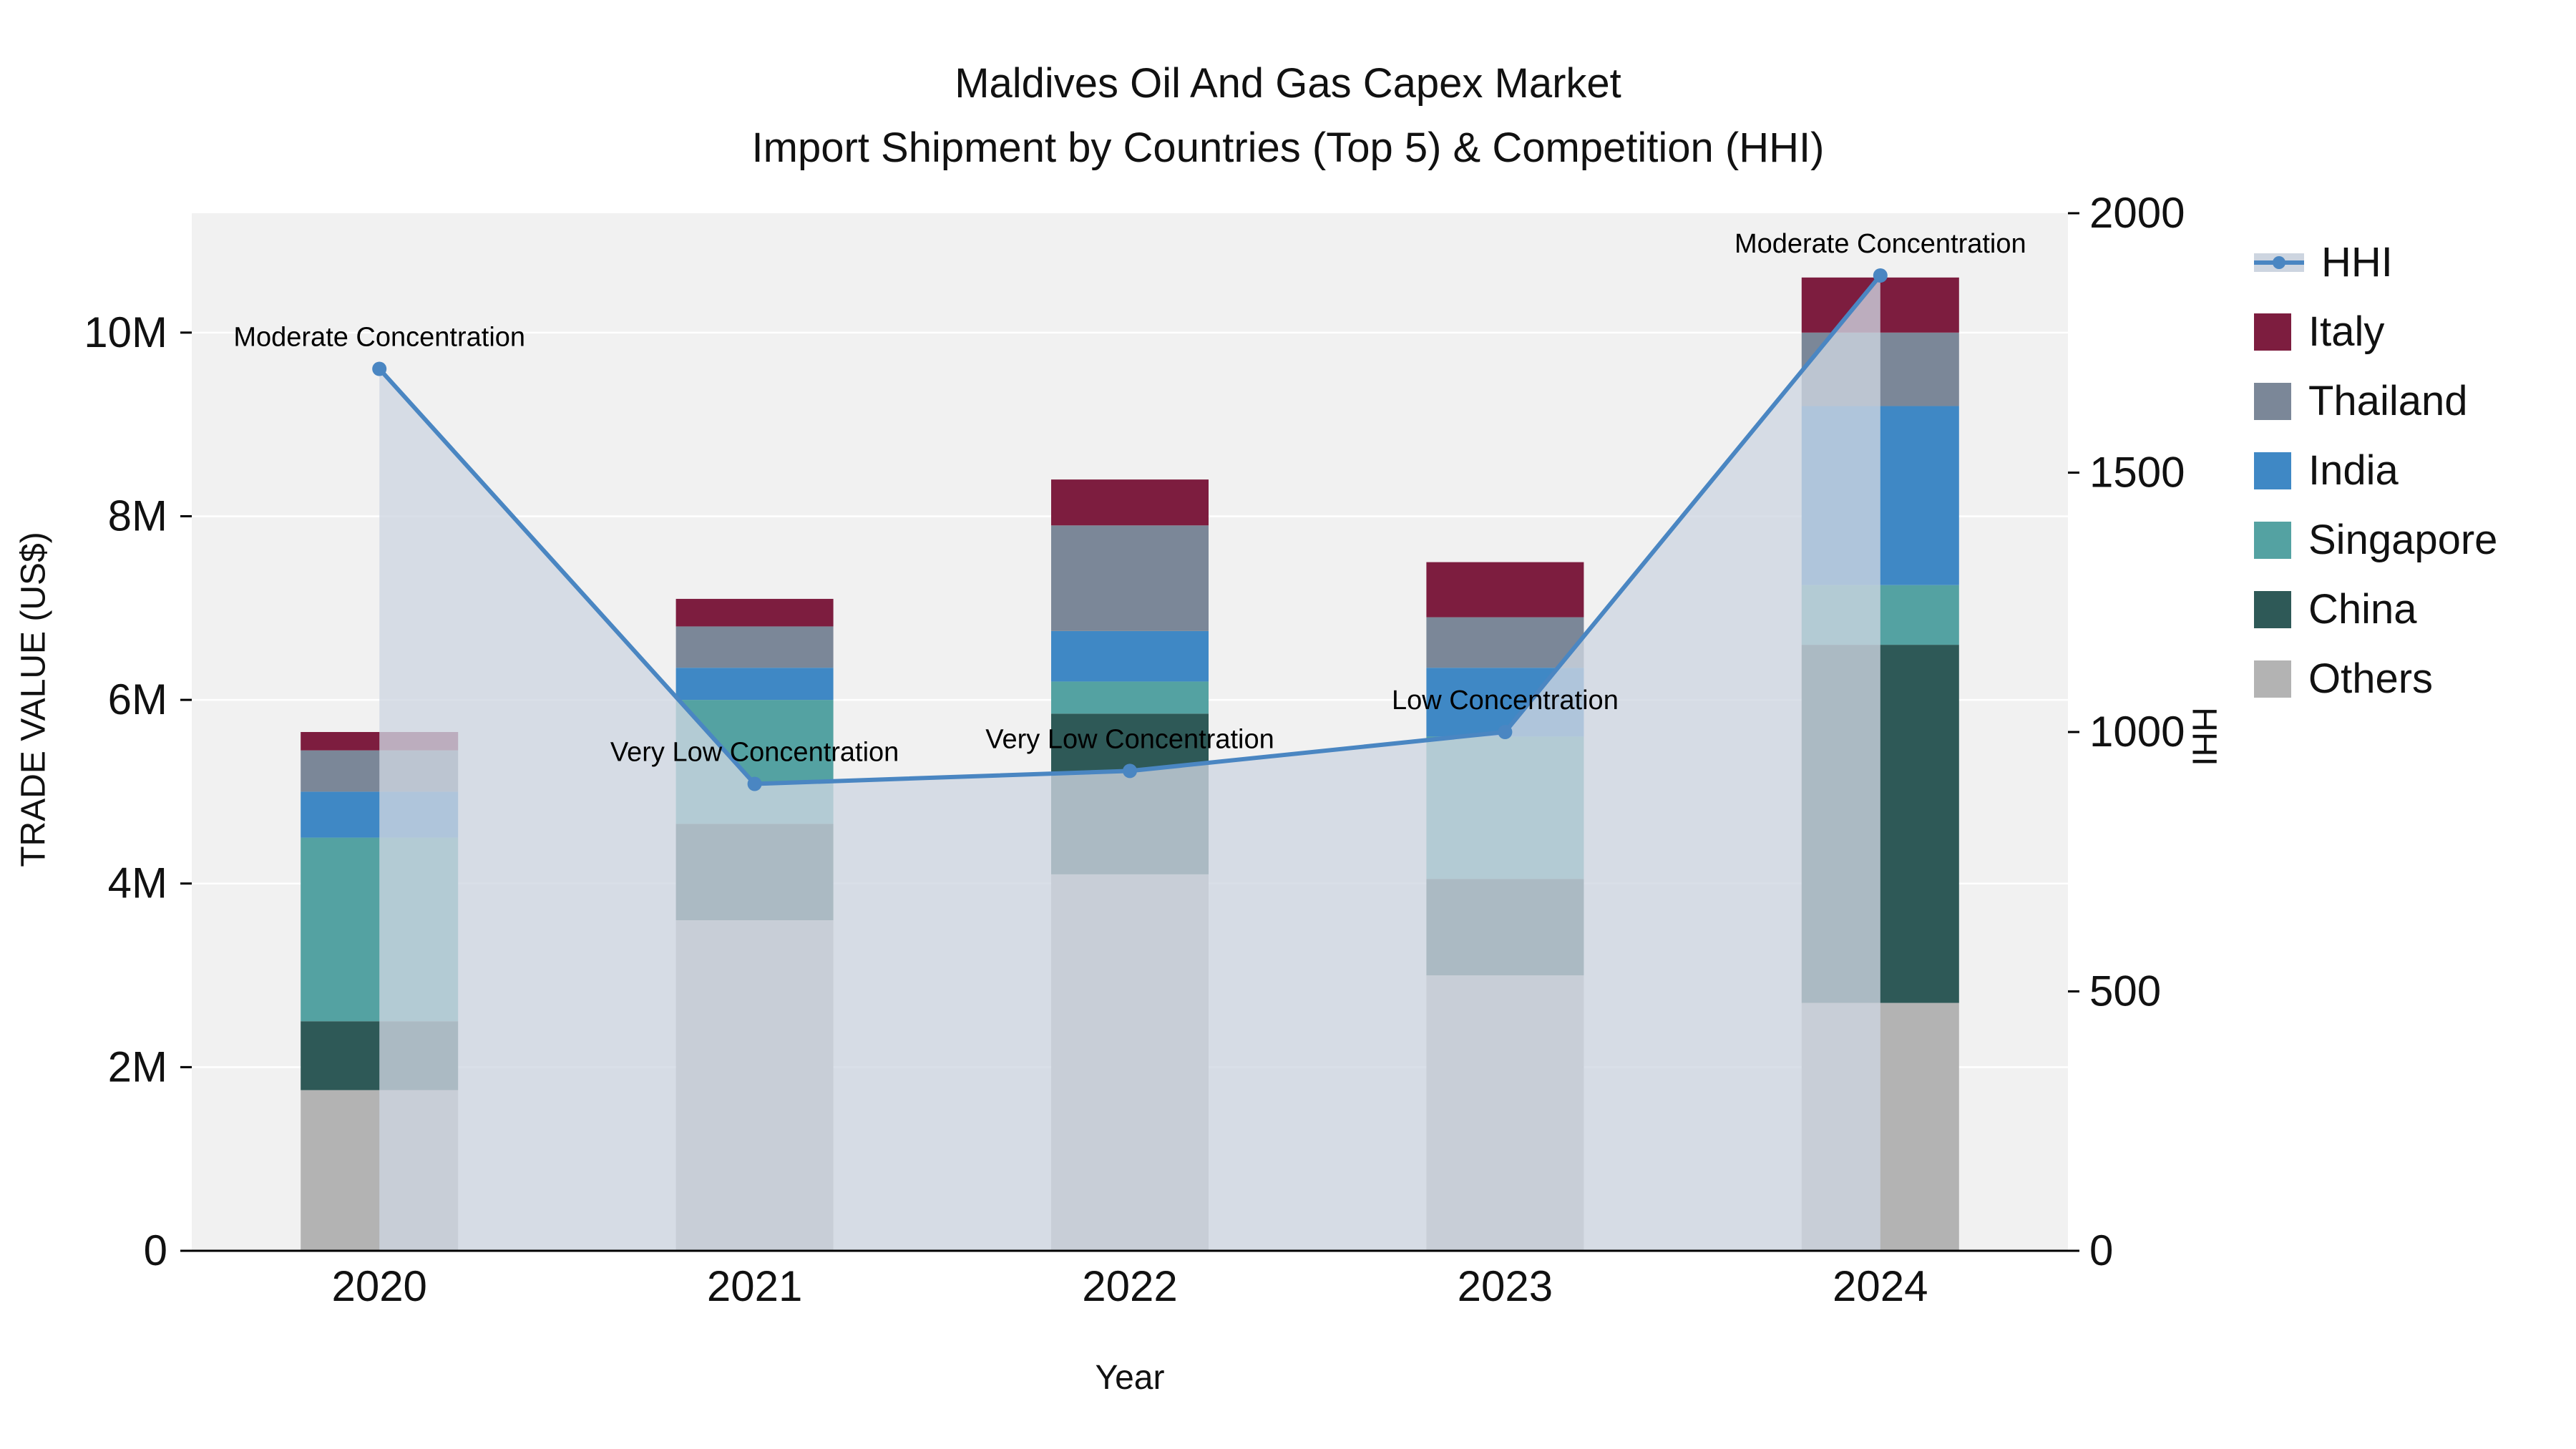 This screenshot has height=1449, width=2576. I want to click on legend-item-others: Others, so click(2375, 678).